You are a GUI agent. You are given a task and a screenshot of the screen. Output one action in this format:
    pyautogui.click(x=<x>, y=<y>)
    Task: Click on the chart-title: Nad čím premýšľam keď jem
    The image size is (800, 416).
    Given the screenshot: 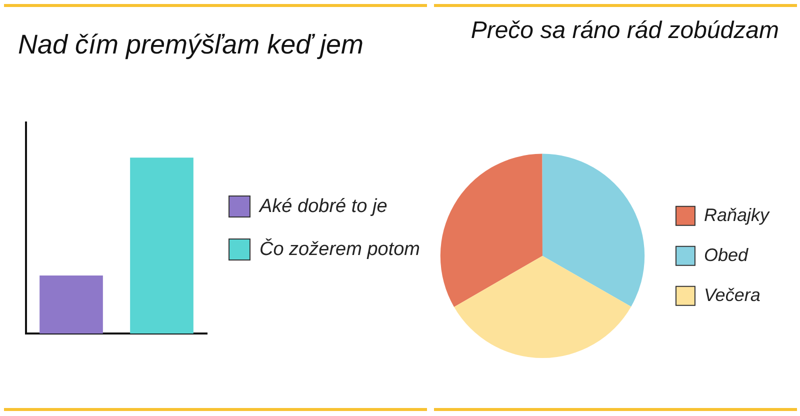 What is the action you would take?
    pyautogui.click(x=191, y=45)
    